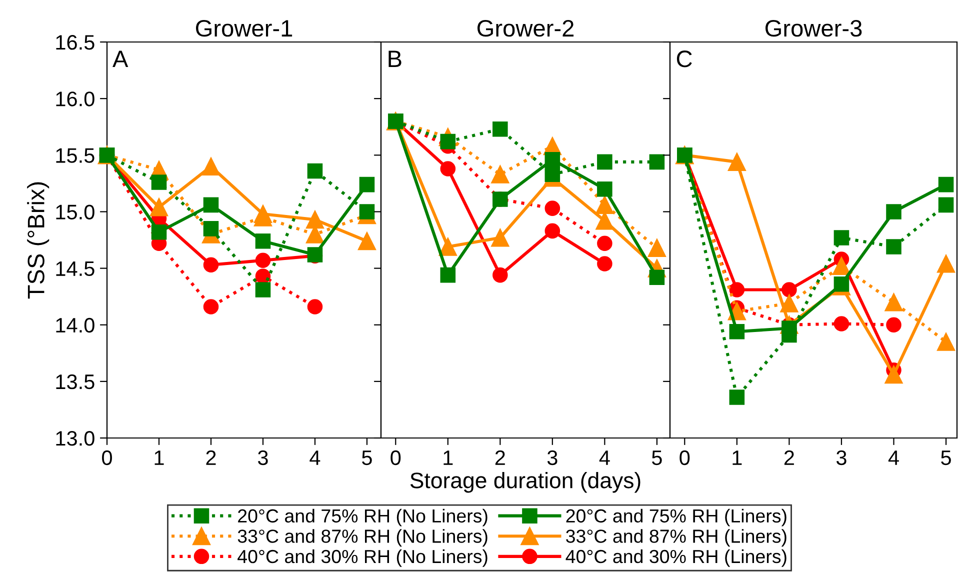  What do you see at coordinates (363, 558) in the screenshot?
I see `legend-label: 40°C and 30% RH (No Liners)` at bounding box center [363, 558].